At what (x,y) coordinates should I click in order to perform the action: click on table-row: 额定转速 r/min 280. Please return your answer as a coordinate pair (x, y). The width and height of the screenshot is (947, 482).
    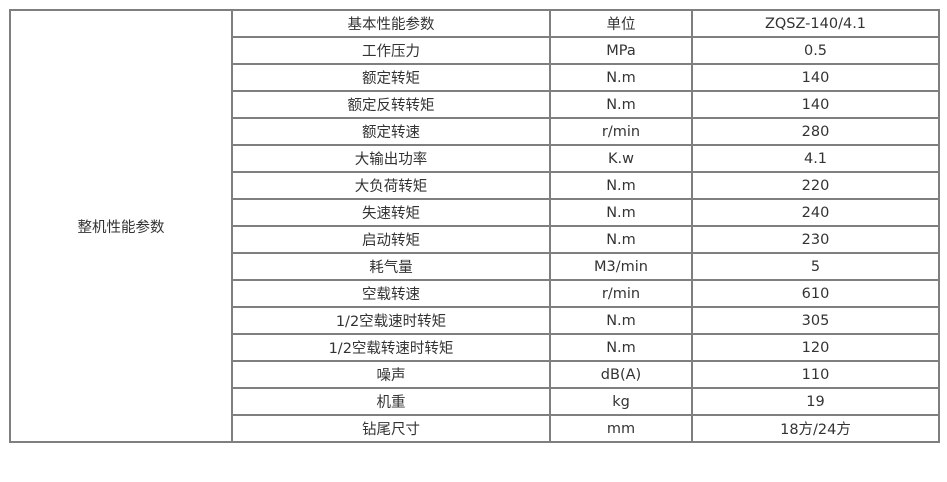
    Looking at the image, I should click on (475, 131).